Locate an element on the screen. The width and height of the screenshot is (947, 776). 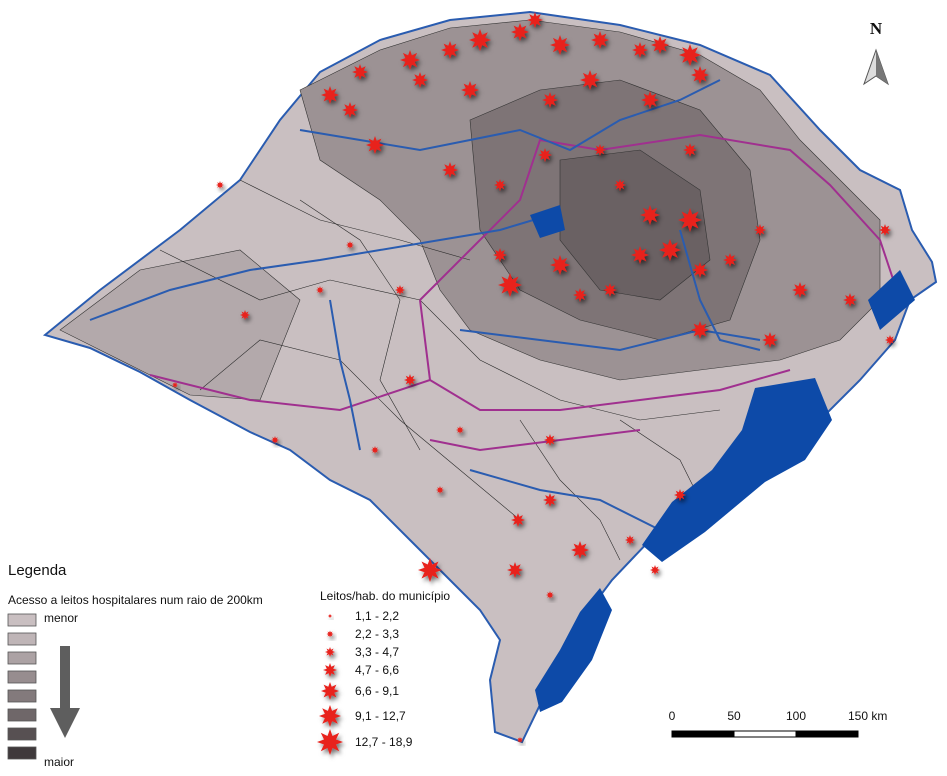
access-low-label: menor is located at coordinates (61, 618).